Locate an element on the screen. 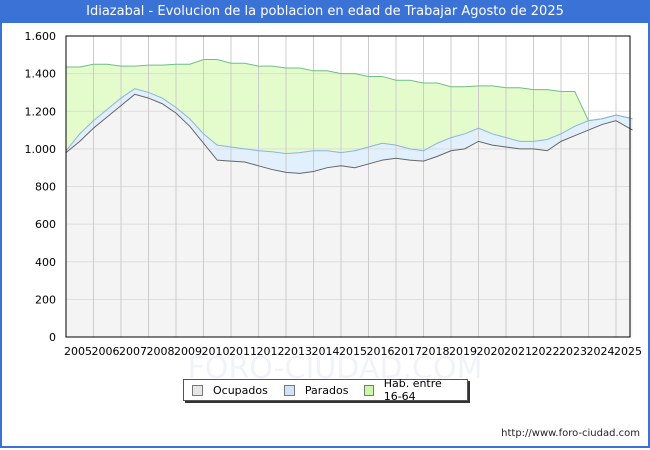 The width and height of the screenshot is (650, 450). svg-text: 600 is located at coordinates (45, 224).